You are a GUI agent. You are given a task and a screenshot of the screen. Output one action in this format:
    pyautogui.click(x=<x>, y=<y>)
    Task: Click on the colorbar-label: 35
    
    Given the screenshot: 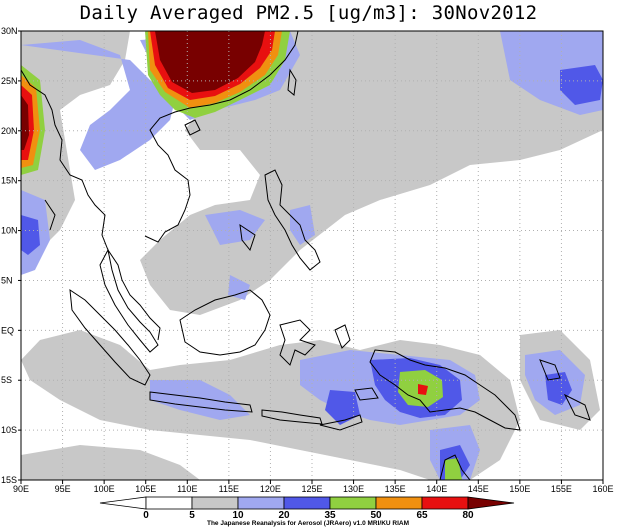 What is the action you would take?
    pyautogui.click(x=330, y=515)
    